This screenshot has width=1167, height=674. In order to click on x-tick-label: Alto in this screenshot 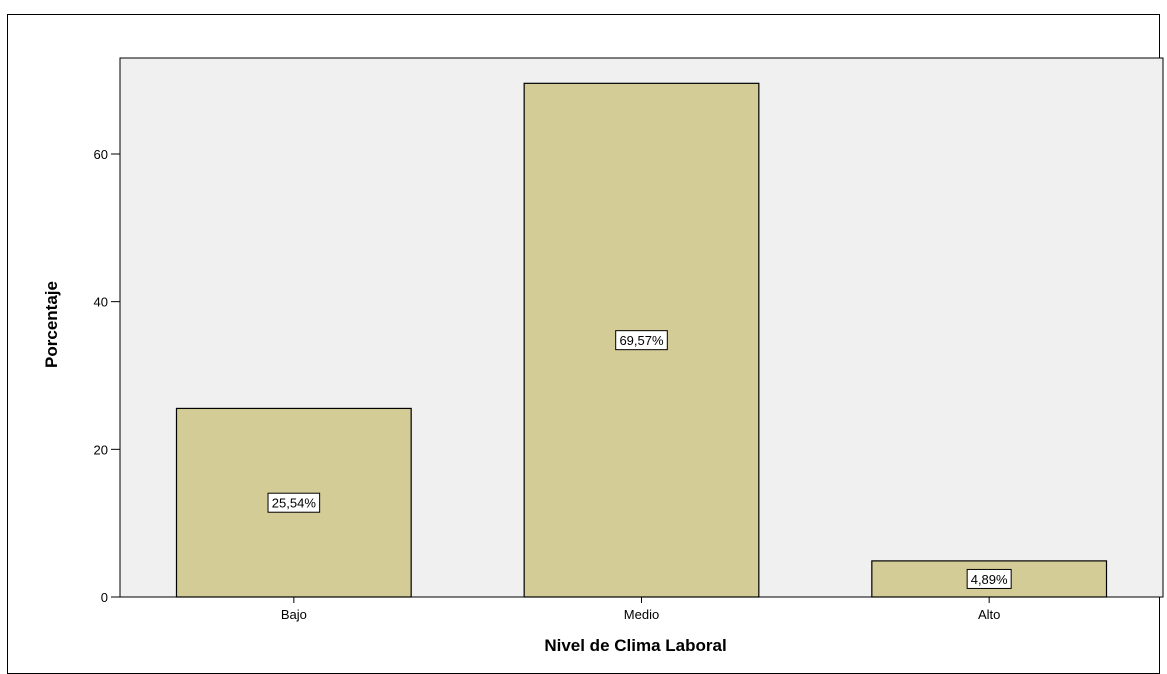, I will do `click(989, 614)`.